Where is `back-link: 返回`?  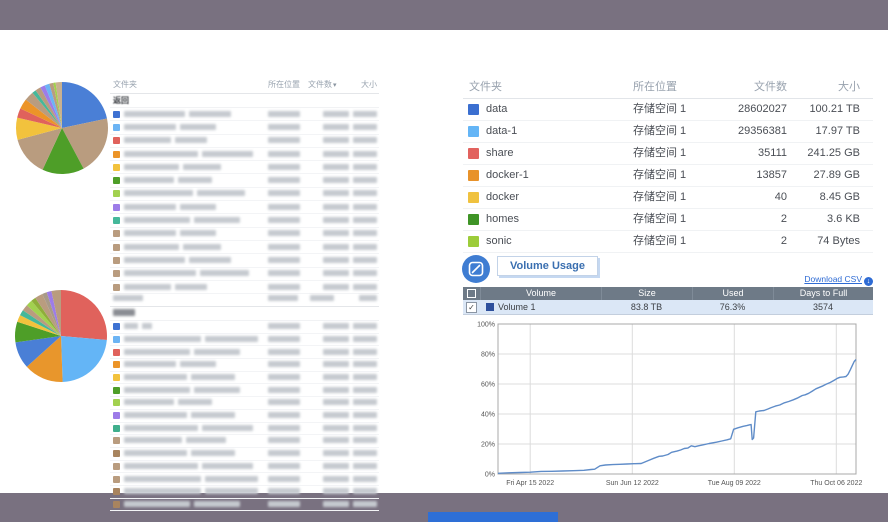 back-link: 返回 is located at coordinates (121, 100).